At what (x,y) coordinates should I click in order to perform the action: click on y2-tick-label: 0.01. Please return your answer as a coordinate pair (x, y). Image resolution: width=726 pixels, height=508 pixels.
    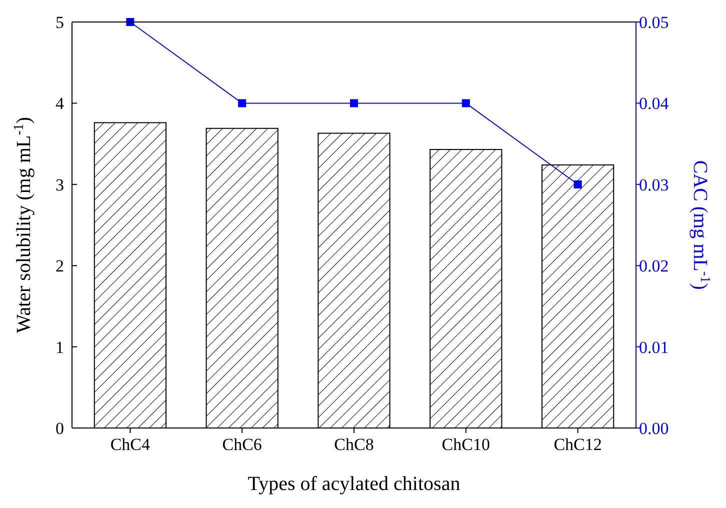
    Looking at the image, I should click on (654, 347).